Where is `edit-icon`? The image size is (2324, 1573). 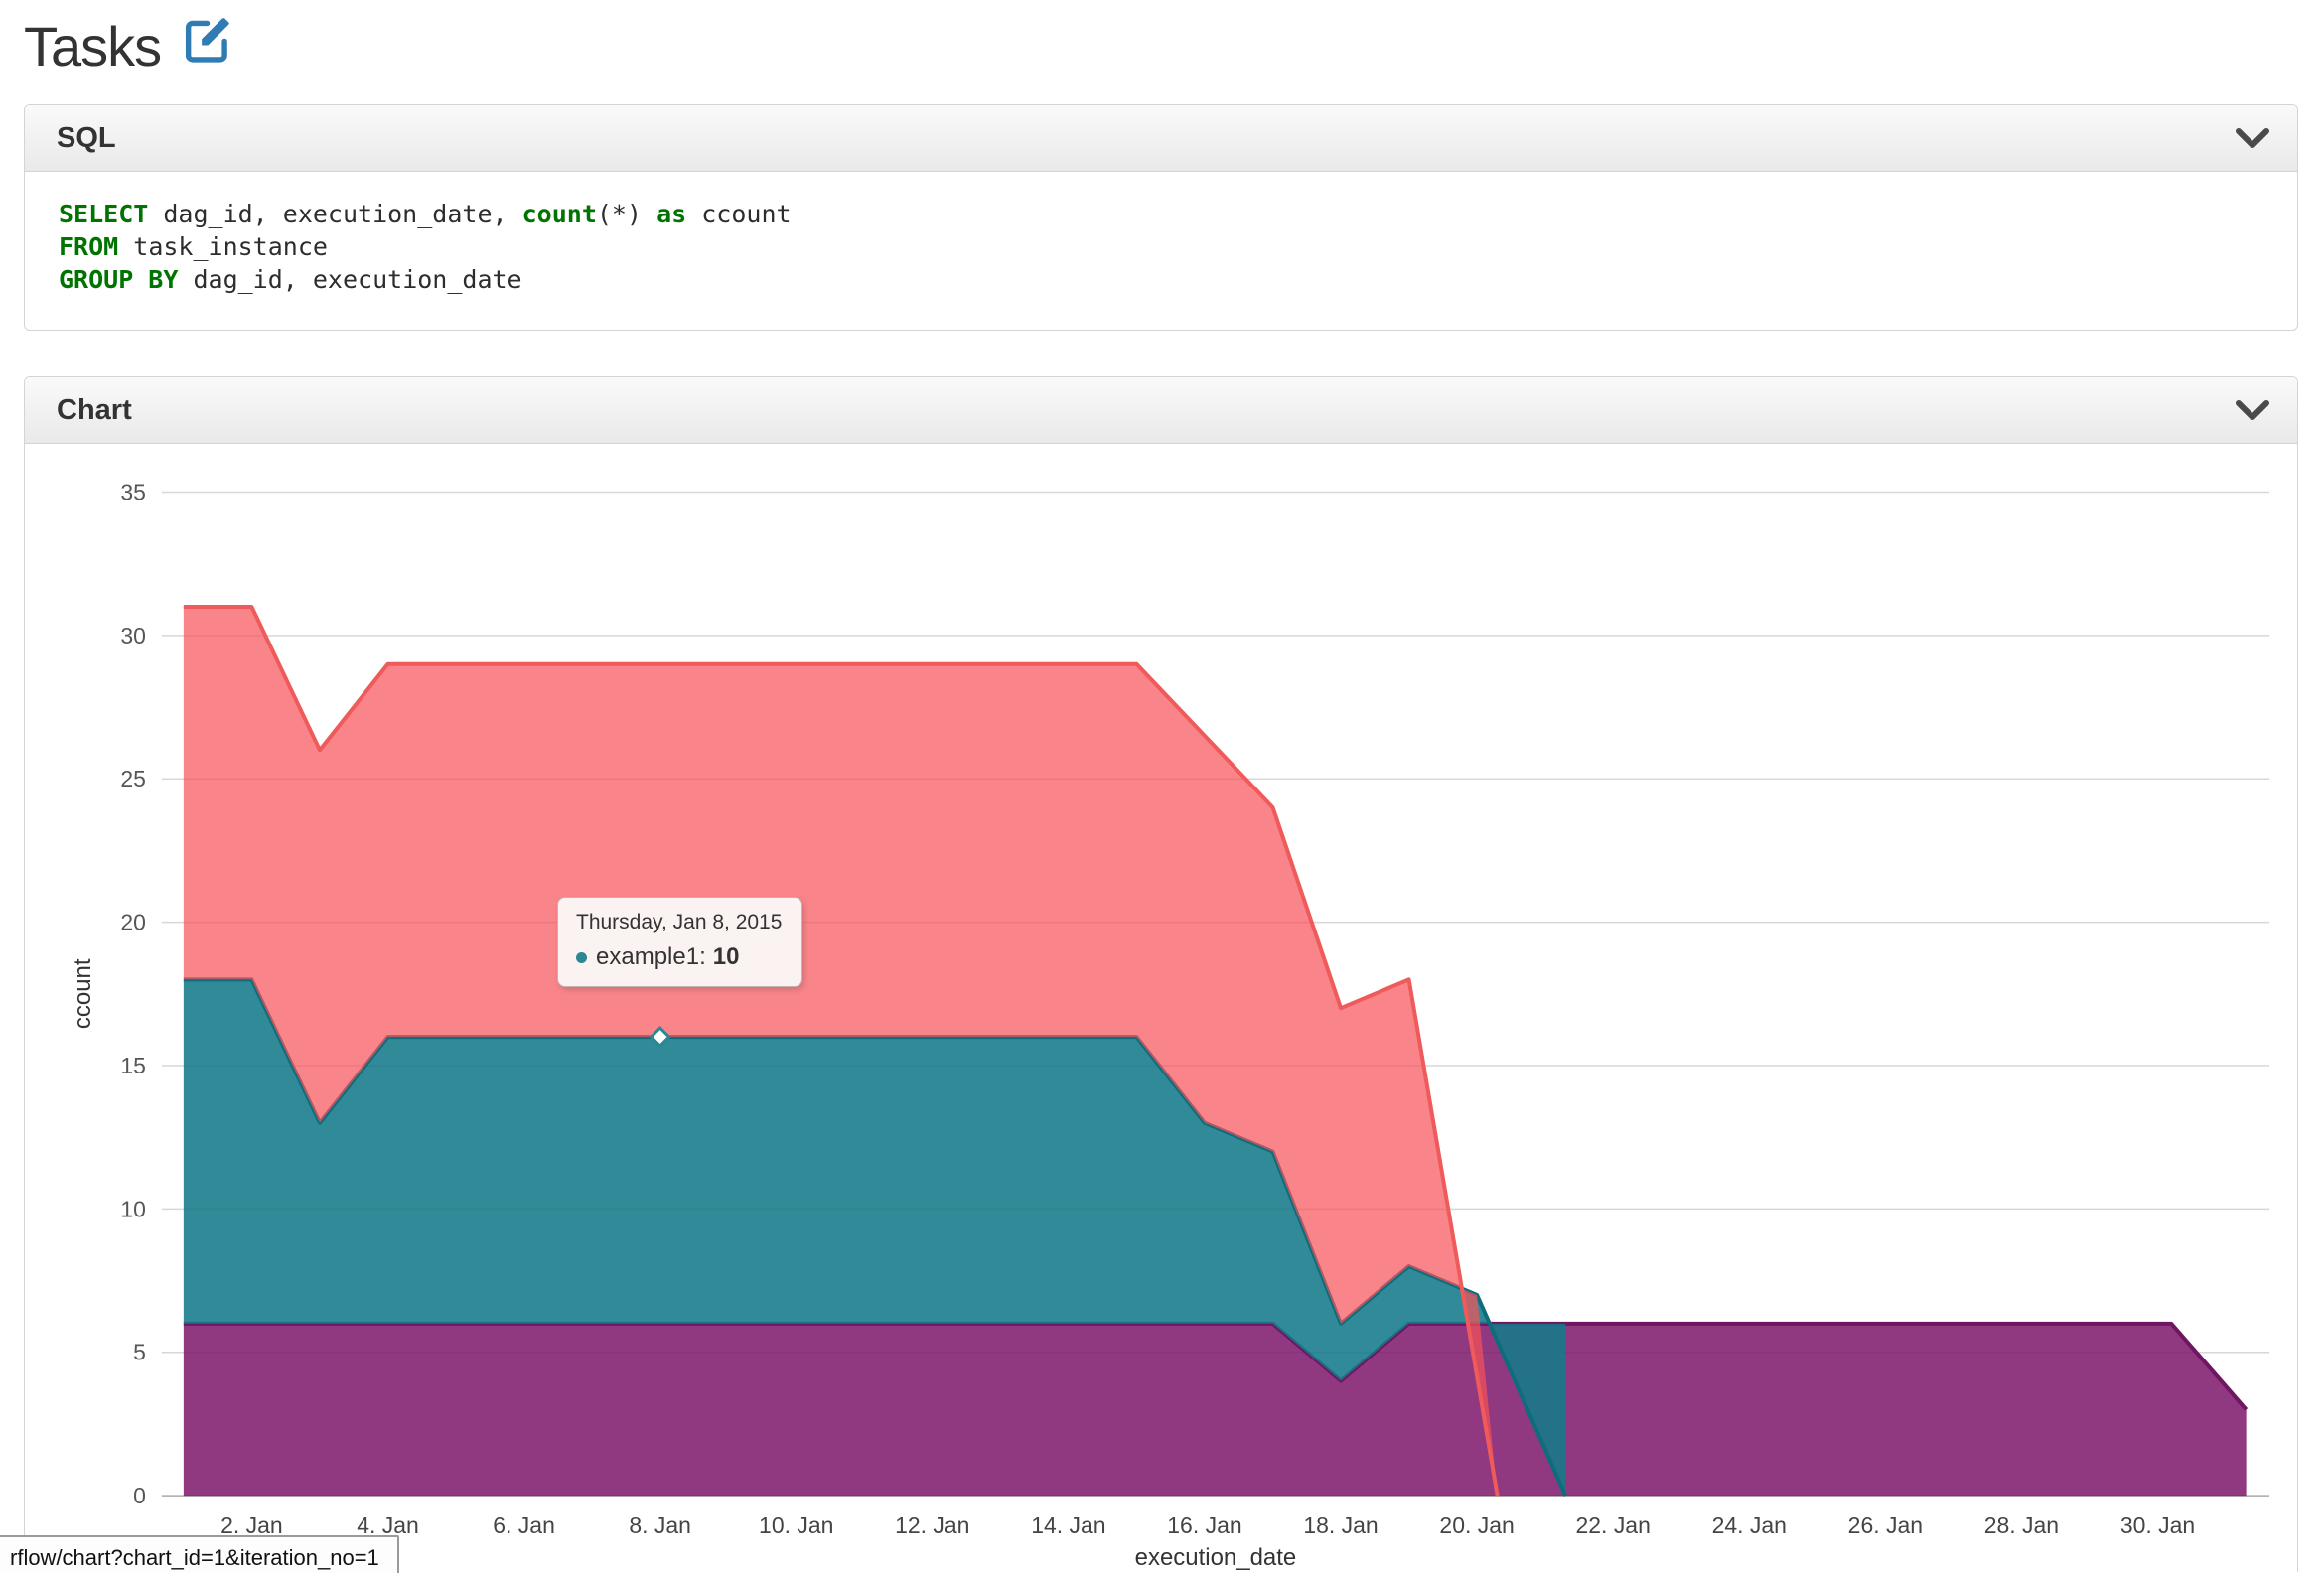 edit-icon is located at coordinates (207, 41).